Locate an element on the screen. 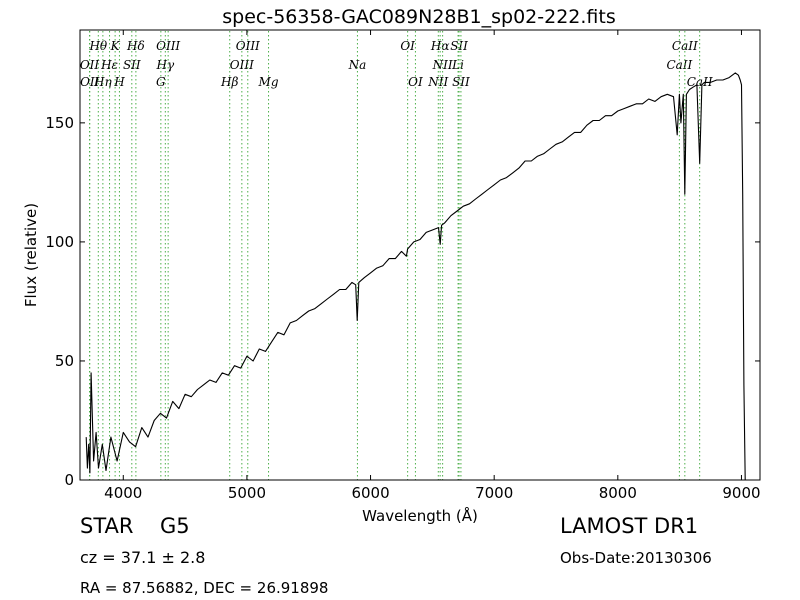 The width and height of the screenshot is (800, 600). spectral-line-label: H is located at coordinates (119, 82).